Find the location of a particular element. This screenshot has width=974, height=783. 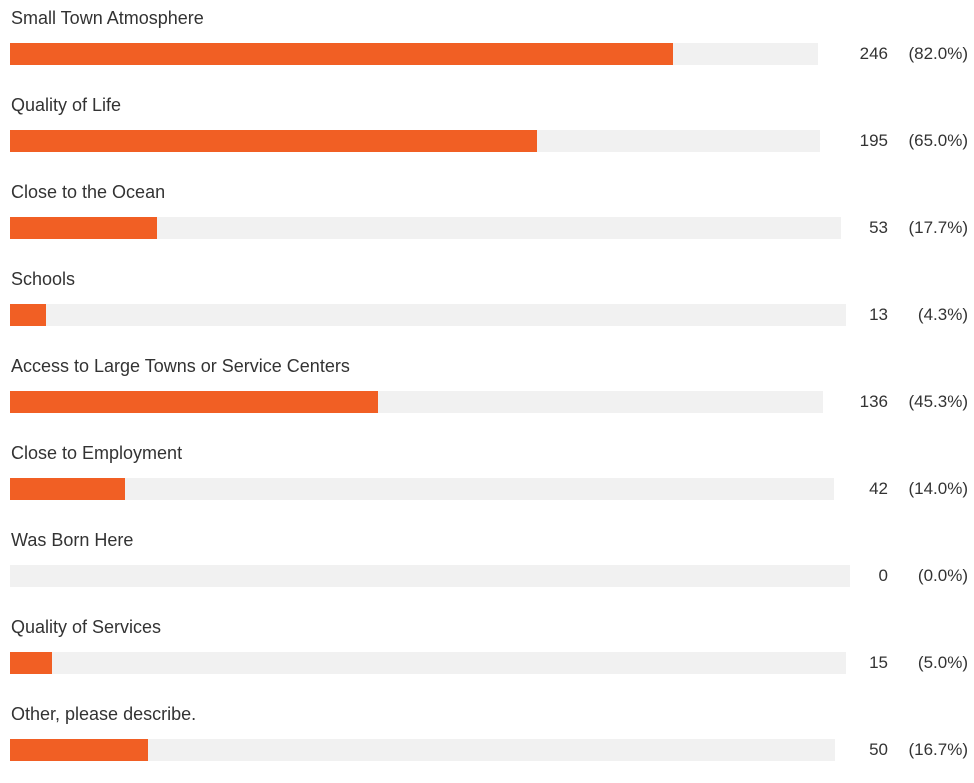

count-label: 42 is located at coordinates (878, 488).